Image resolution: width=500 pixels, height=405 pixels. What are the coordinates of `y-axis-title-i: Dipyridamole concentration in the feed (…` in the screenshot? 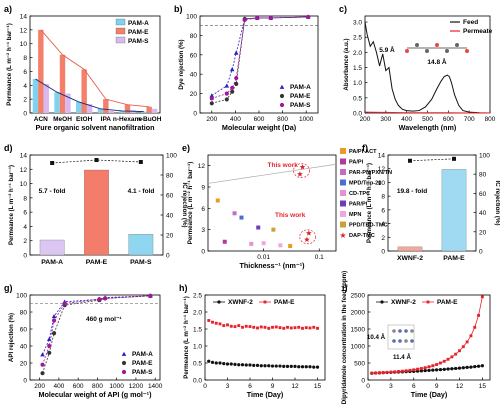 It's located at (344, 337).